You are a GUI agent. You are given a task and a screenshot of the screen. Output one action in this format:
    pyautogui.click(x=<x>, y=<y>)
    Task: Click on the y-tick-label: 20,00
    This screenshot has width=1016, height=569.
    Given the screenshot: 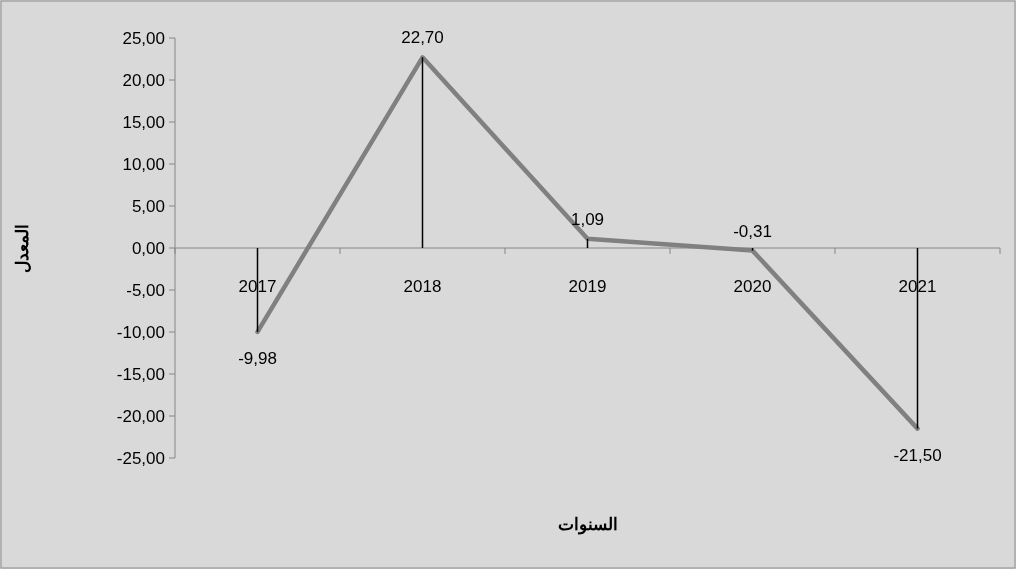 What is the action you would take?
    pyautogui.click(x=143, y=80)
    